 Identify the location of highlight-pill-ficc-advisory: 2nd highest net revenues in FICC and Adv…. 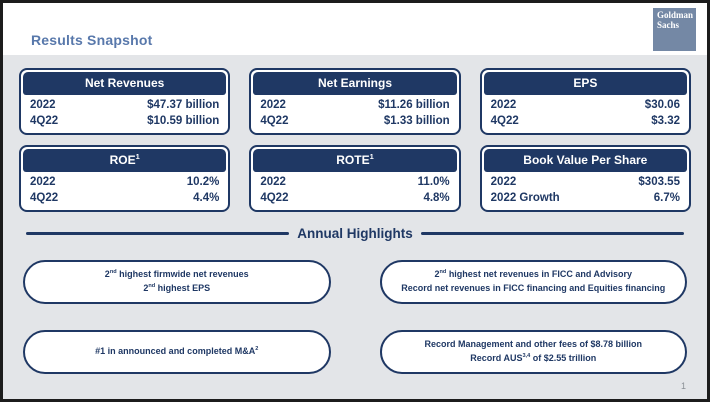
(533, 282).